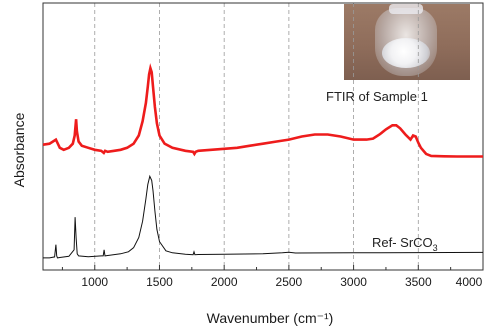  What do you see at coordinates (377, 96) in the screenshot?
I see `sample-1-label: FTIR of Sample 1` at bounding box center [377, 96].